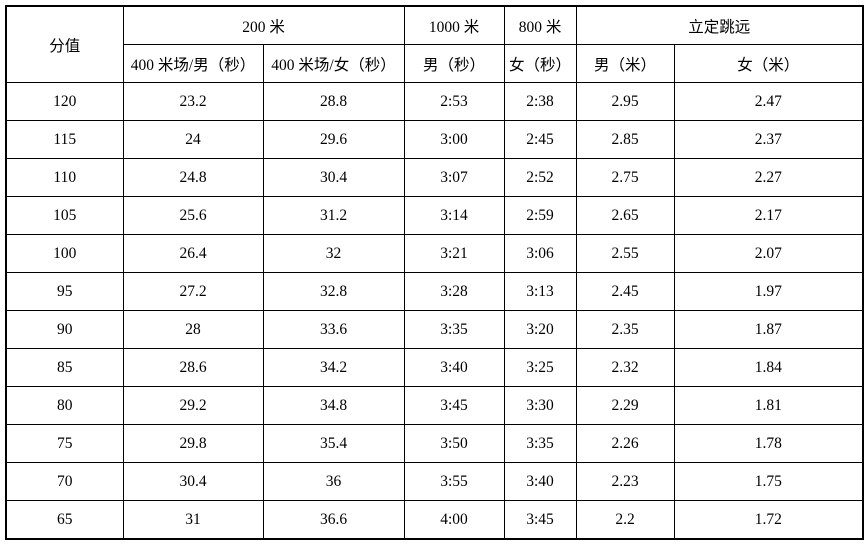 The image size is (865, 546). What do you see at coordinates (193, 139) in the screenshot?
I see `cell-200m-male: 24` at bounding box center [193, 139].